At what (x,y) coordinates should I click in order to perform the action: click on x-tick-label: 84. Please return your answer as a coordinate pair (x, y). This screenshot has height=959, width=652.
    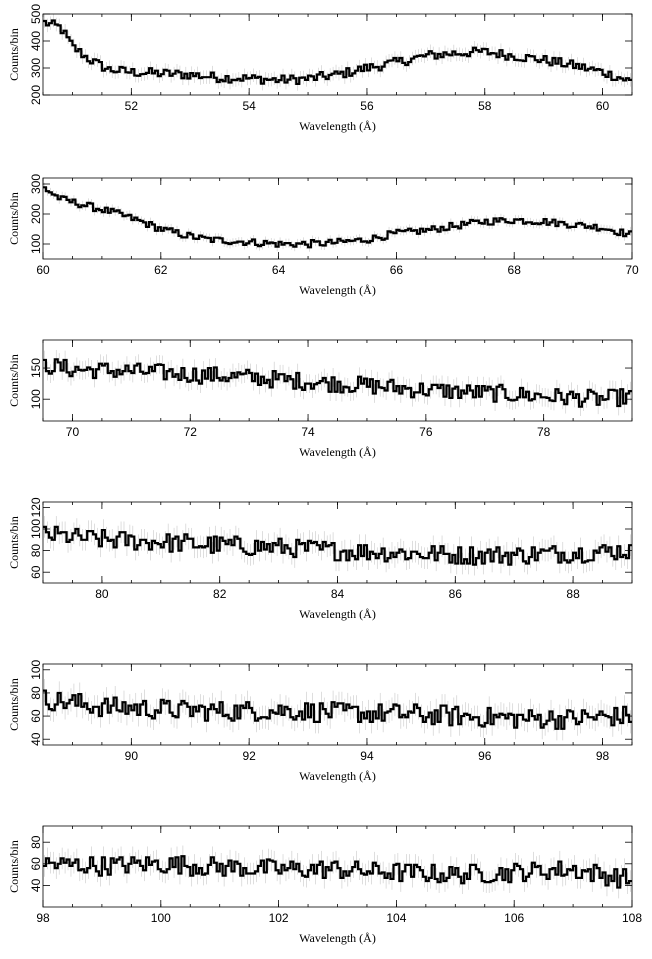
    Looking at the image, I should click on (338, 594).